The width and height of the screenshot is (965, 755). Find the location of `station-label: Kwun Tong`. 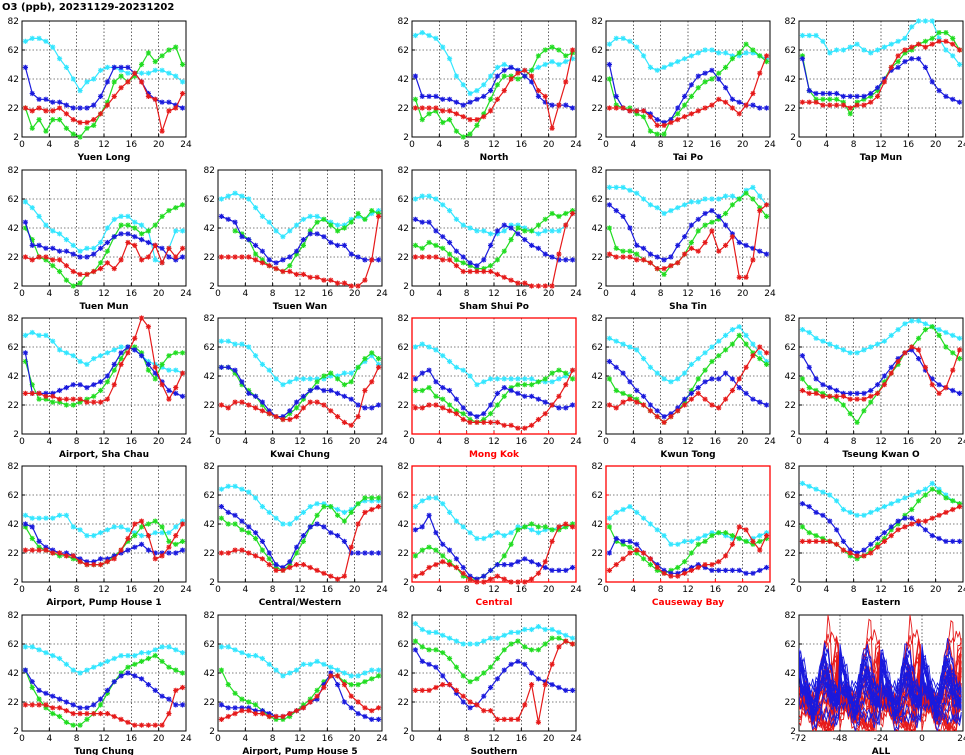

station-label: Kwun Tong is located at coordinates (687, 455).